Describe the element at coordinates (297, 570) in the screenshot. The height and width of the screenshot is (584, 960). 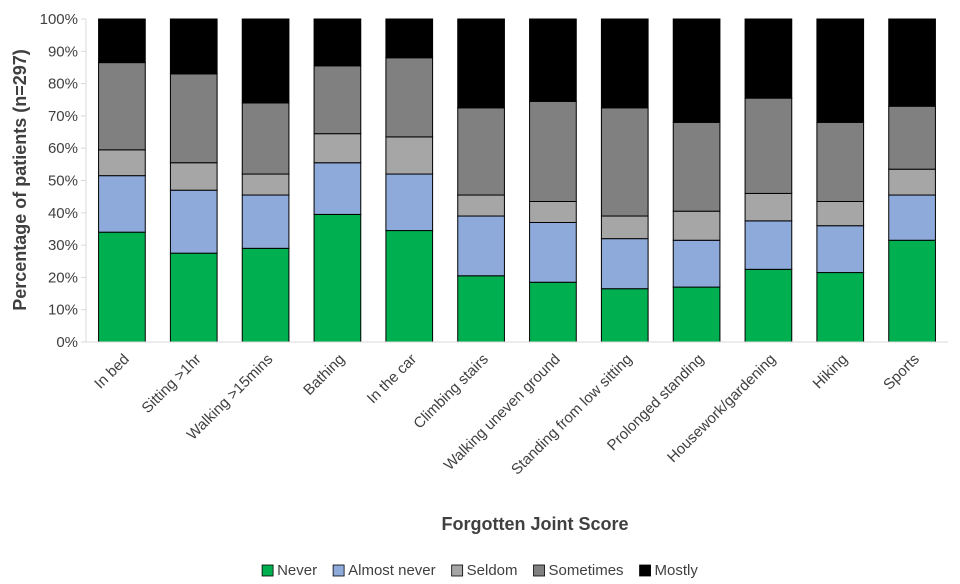
I see `legend-label: Never` at that location.